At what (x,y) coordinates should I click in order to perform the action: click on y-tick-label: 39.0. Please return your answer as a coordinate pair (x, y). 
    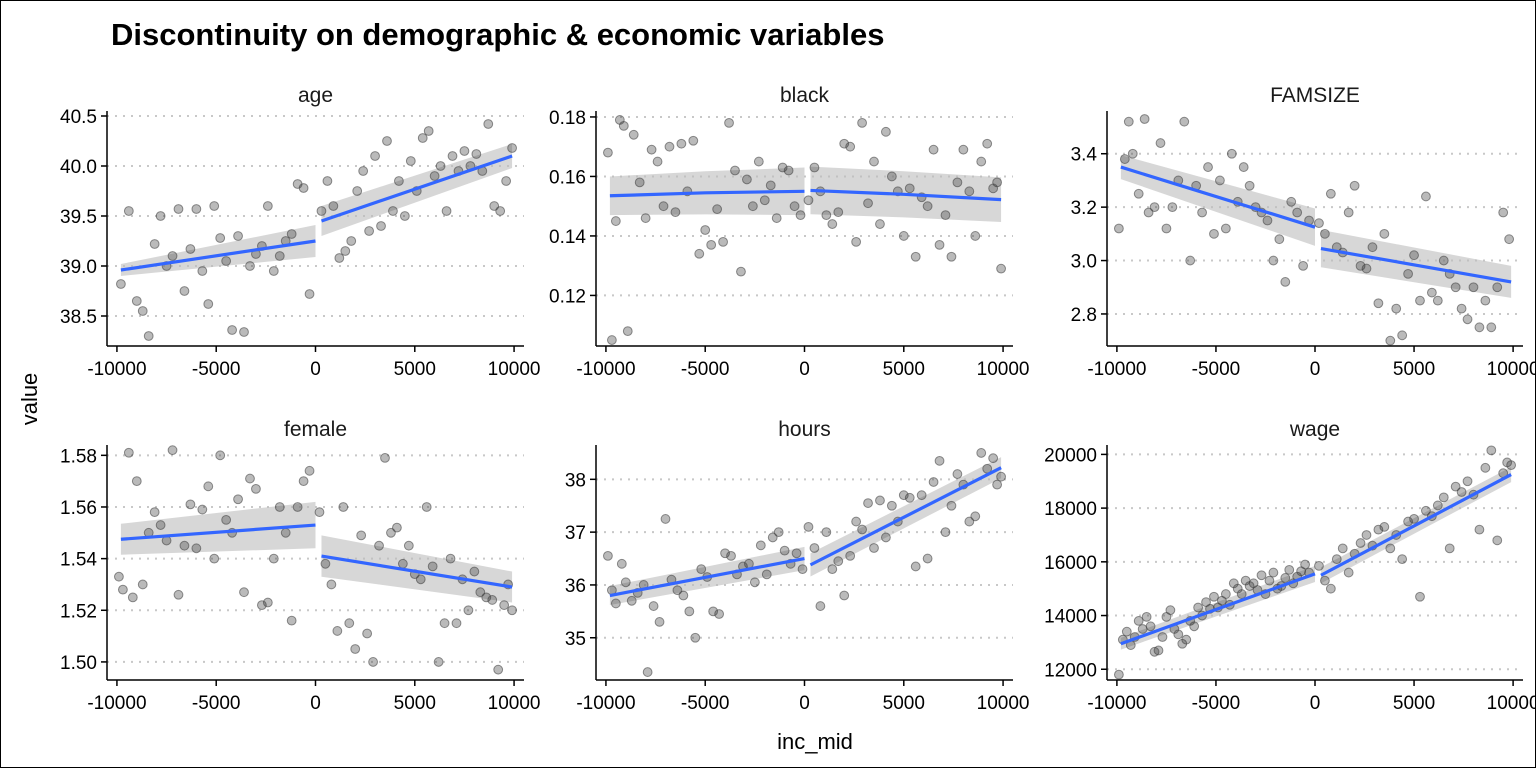
    Looking at the image, I should click on (78, 267).